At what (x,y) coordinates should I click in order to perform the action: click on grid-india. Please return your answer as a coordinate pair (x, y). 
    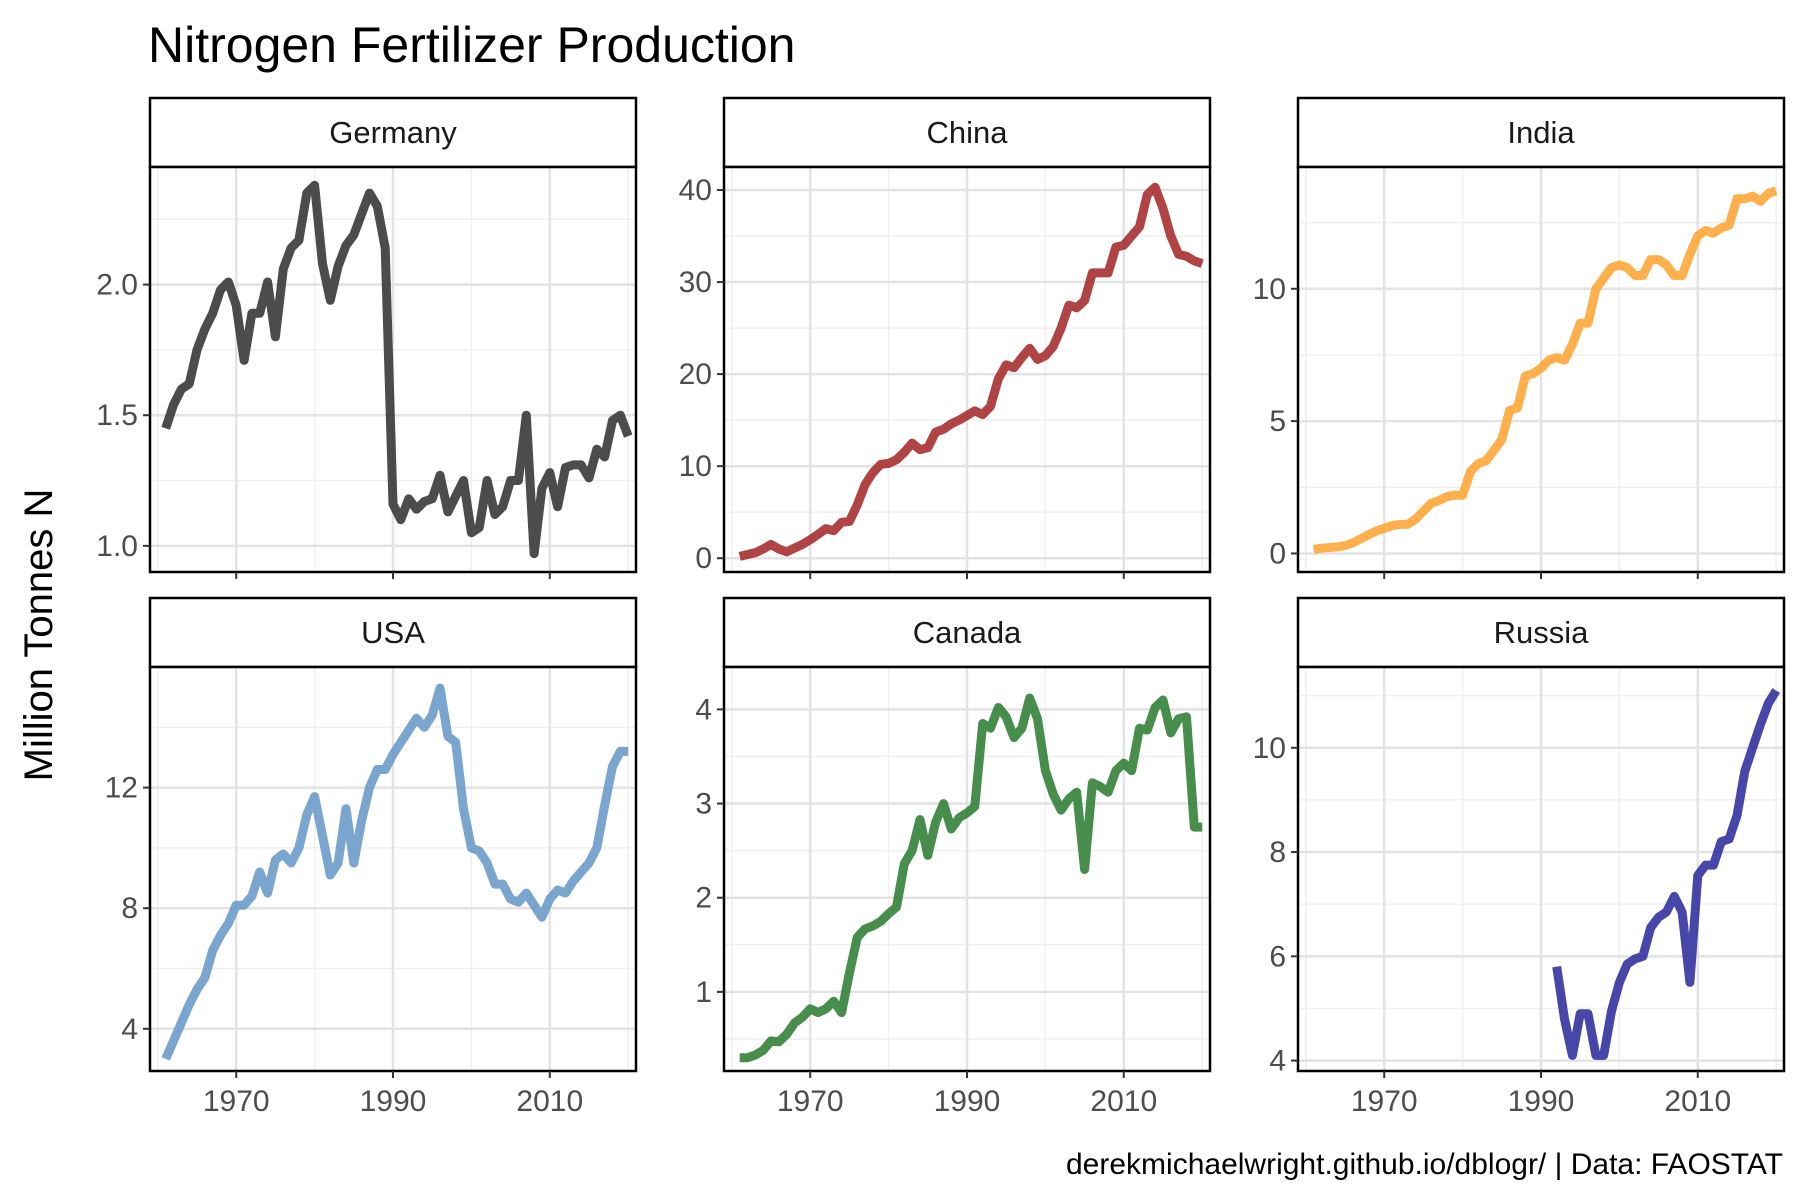
    Looking at the image, I should click on (1541, 369).